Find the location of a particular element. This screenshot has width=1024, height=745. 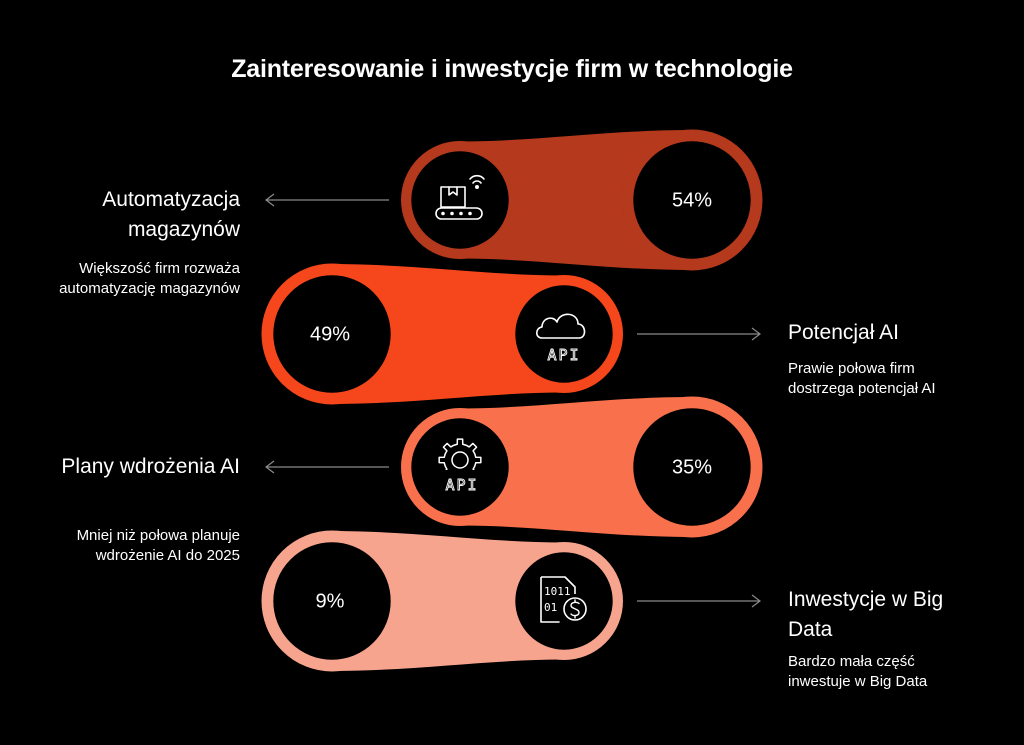

gear-api-icon: API is located at coordinates (460, 466).